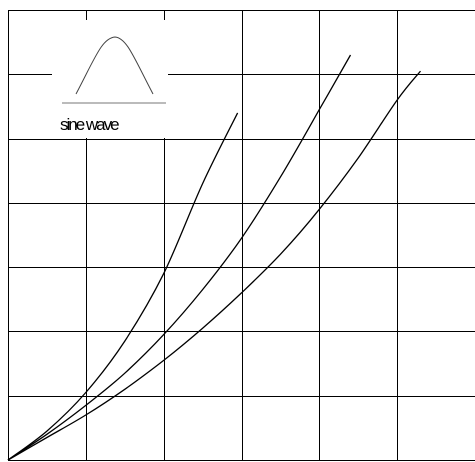  I want to click on legend-background, so click(110, 79).